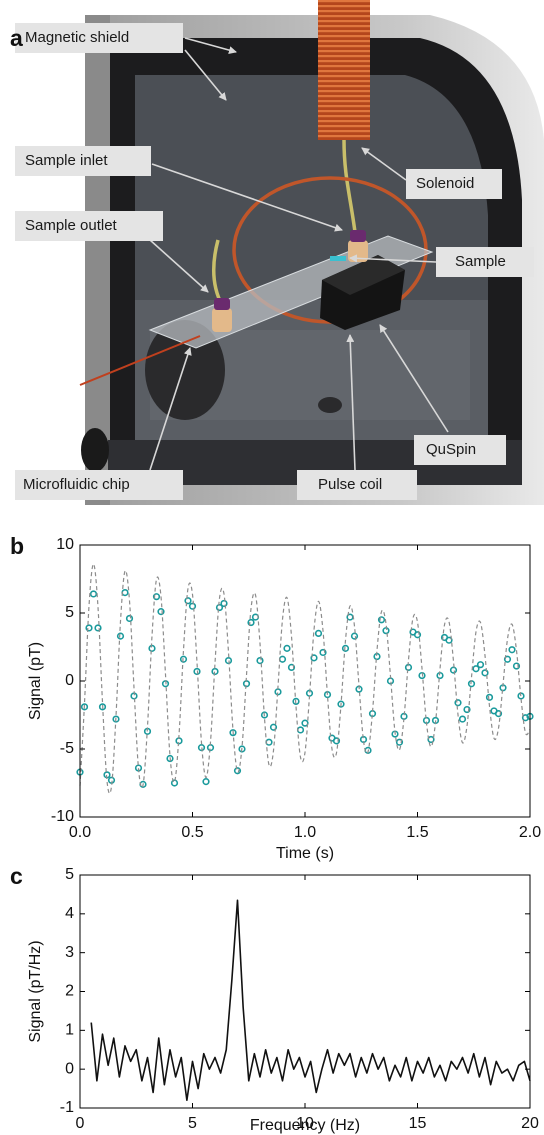 This screenshot has width=544, height=1135. I want to click on spectrum-line, so click(310, 1000).